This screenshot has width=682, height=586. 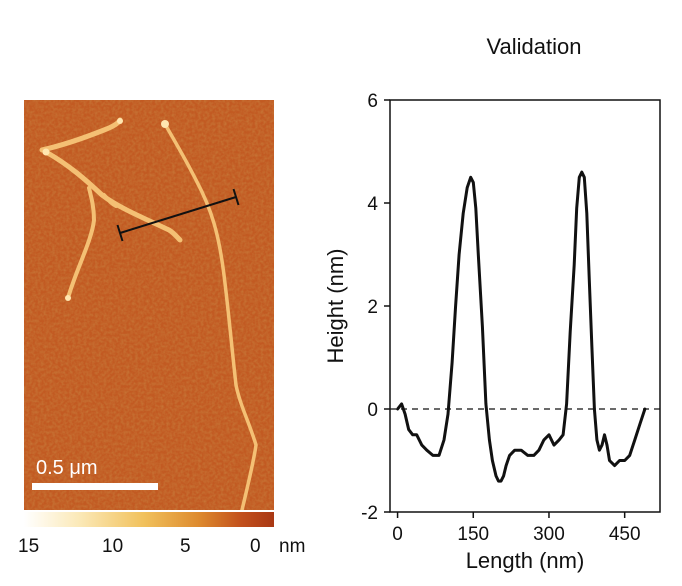 I want to click on colorbar-tick-15: 15, so click(x=29, y=546).